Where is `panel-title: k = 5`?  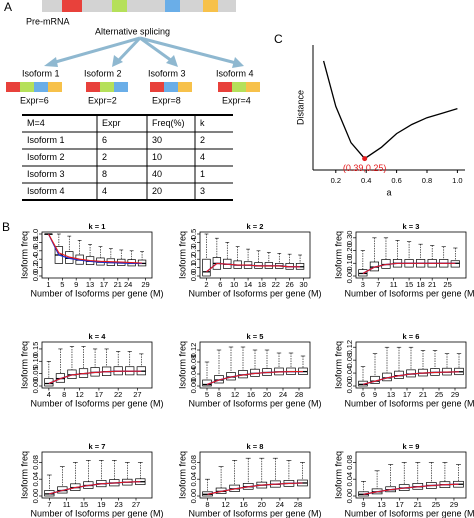
panel-title: k = 5 is located at coordinates (255, 336).